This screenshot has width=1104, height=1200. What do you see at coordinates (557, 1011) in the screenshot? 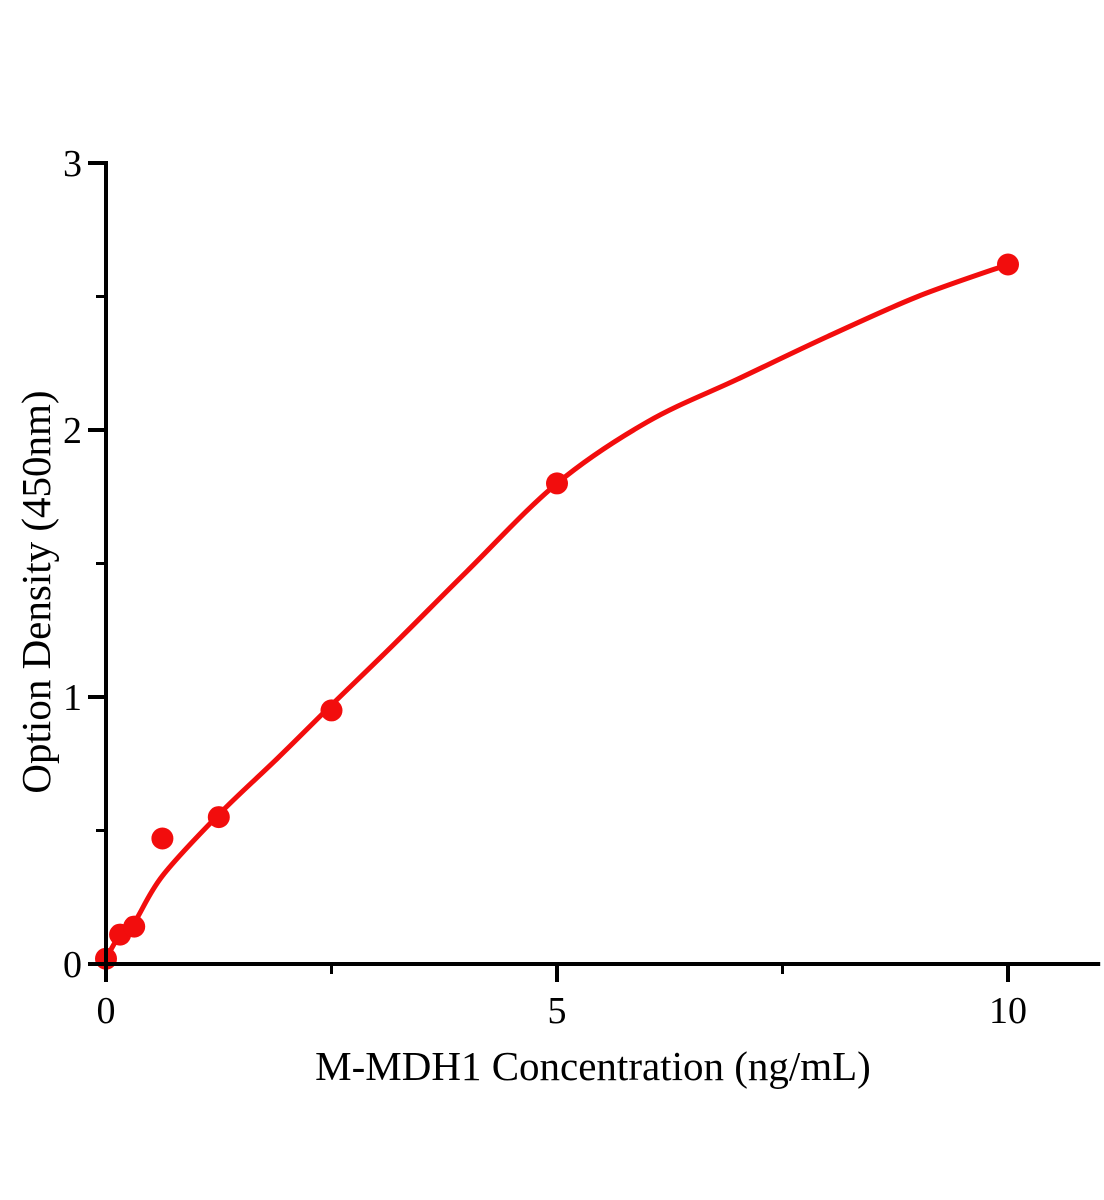
I see `x-tick-label: 5` at bounding box center [557, 1011].